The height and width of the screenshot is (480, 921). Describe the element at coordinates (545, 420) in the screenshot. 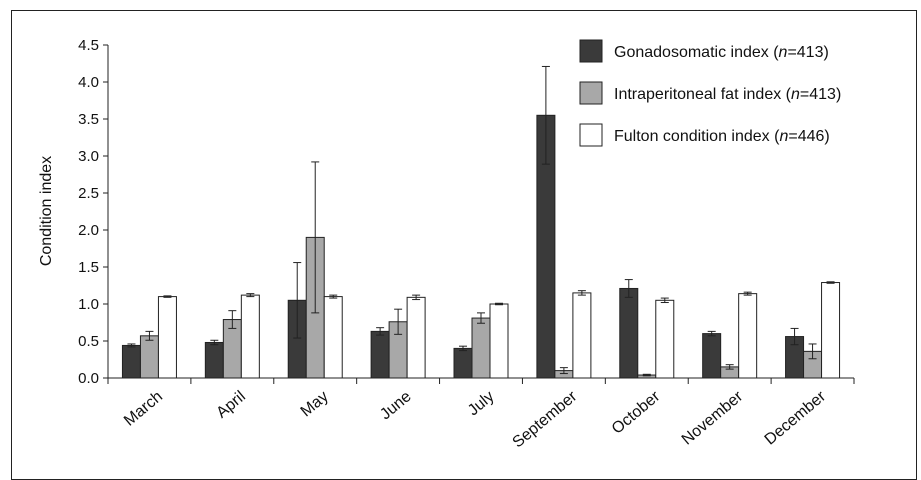

I see `x-tick-label: September` at that location.